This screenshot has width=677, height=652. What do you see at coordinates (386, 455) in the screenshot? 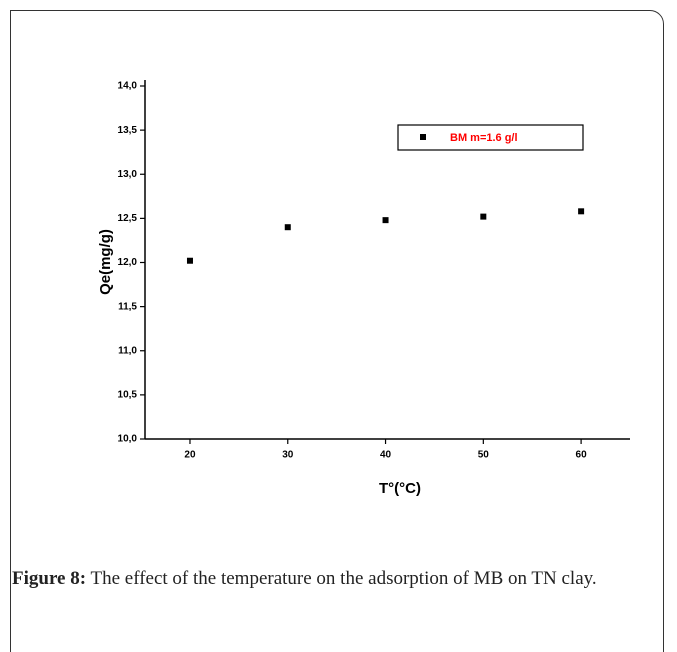
I see `x-tick-label: 40` at bounding box center [386, 455].